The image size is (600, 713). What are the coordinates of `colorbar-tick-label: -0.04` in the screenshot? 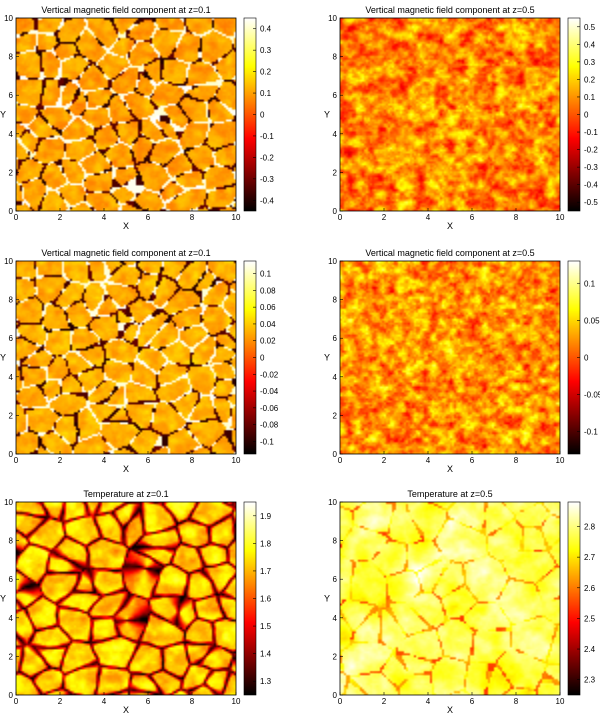 It's located at (269, 391).